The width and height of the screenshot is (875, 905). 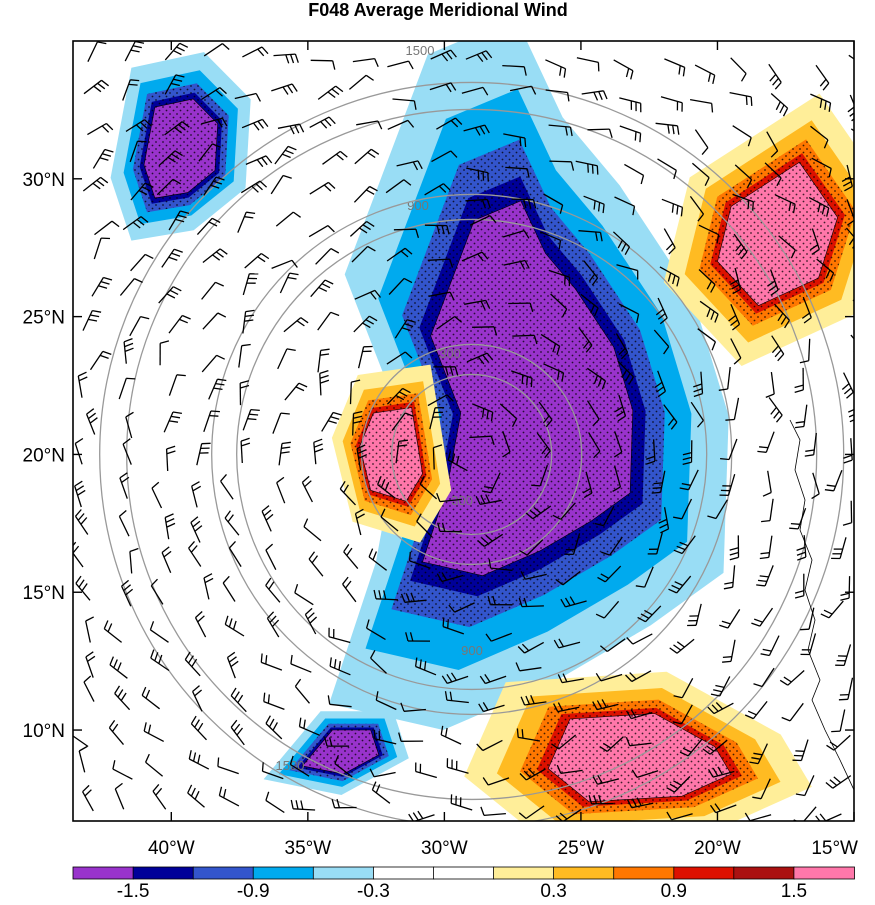 What do you see at coordinates (253, 890) in the screenshot?
I see `colorbar-label-1: -0.9` at bounding box center [253, 890].